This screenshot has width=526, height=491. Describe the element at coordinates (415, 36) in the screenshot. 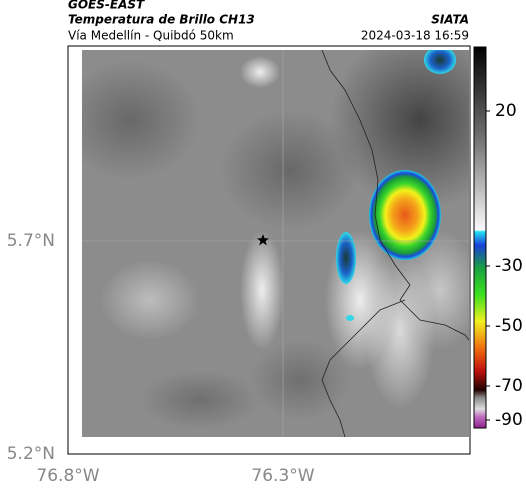

I see `timestamp: 2024-03-18 16:59` at that location.